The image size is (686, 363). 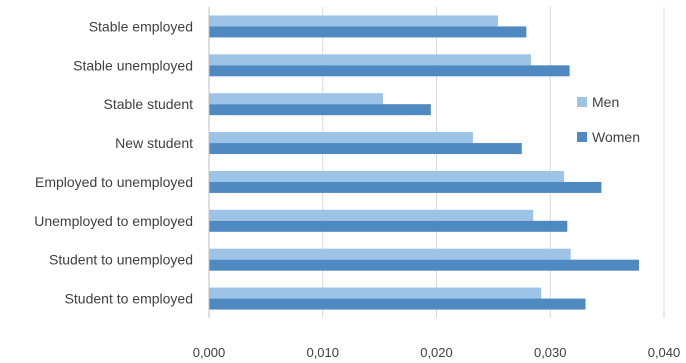 What do you see at coordinates (582, 102) in the screenshot?
I see `legend-swatch-men` at bounding box center [582, 102].